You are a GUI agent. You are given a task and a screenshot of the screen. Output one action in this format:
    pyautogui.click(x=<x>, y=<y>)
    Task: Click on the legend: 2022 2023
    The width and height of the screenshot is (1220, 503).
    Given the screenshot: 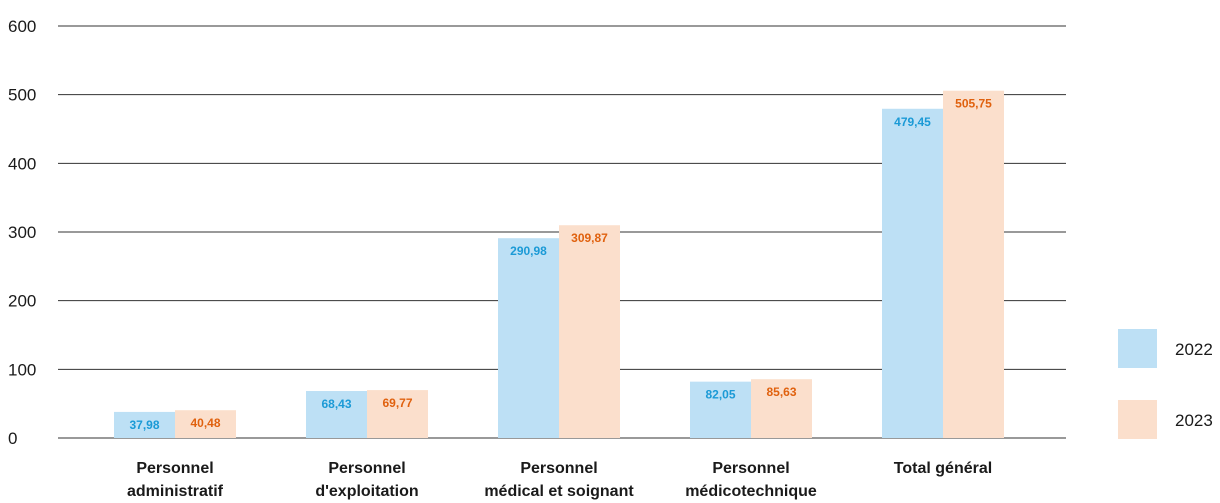 What is the action you would take?
    pyautogui.click(x=1165, y=384)
    